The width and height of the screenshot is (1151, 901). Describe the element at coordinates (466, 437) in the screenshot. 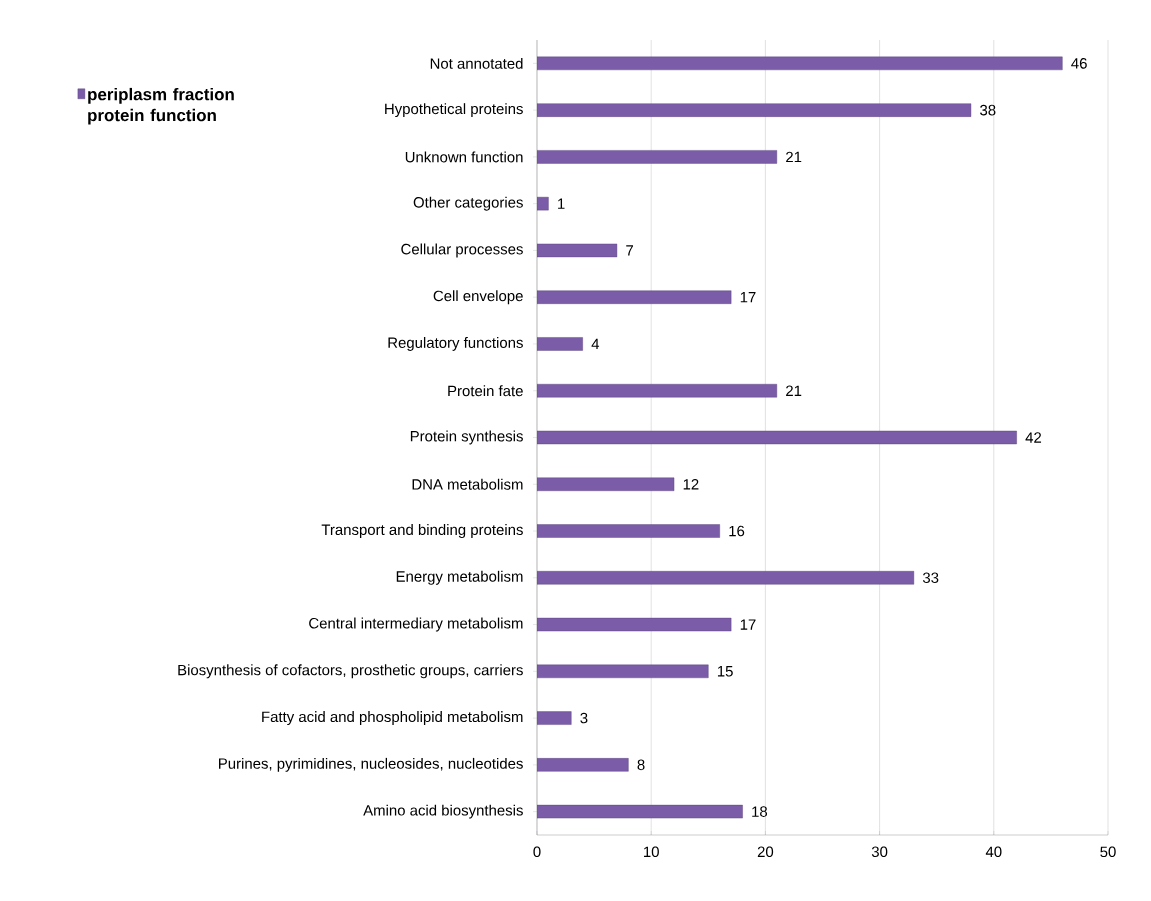

I see `y-tick-label: Protein synthesis` at that location.